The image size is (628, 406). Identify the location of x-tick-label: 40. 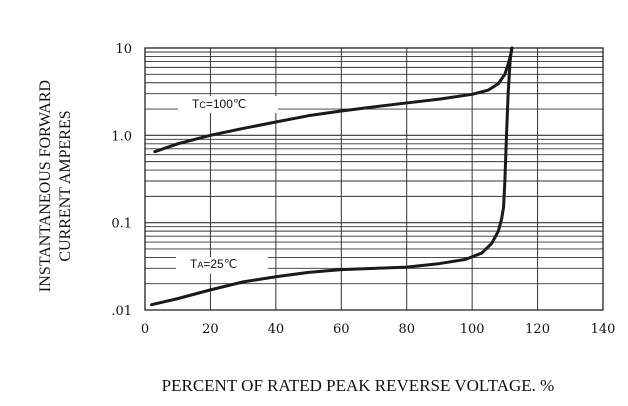
(276, 329).